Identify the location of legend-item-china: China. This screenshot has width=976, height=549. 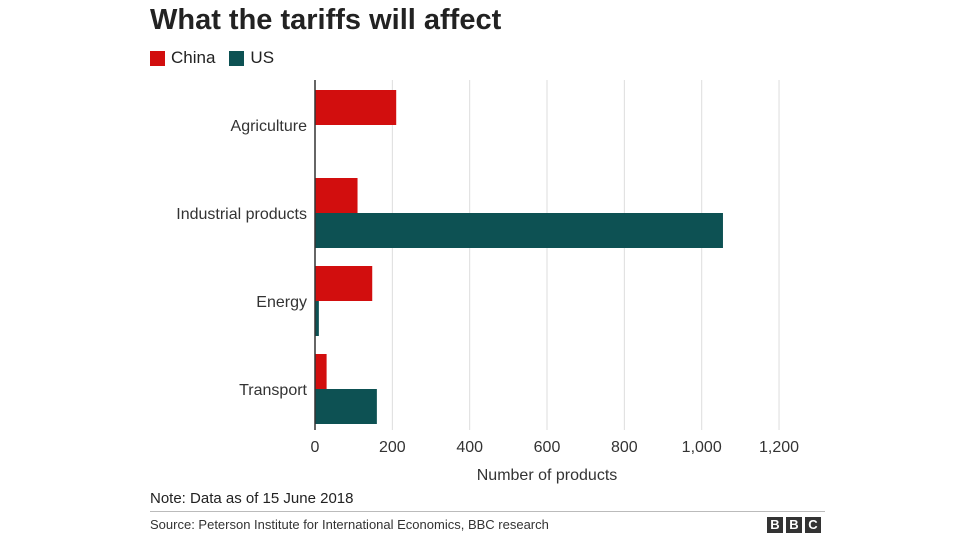
(182, 58).